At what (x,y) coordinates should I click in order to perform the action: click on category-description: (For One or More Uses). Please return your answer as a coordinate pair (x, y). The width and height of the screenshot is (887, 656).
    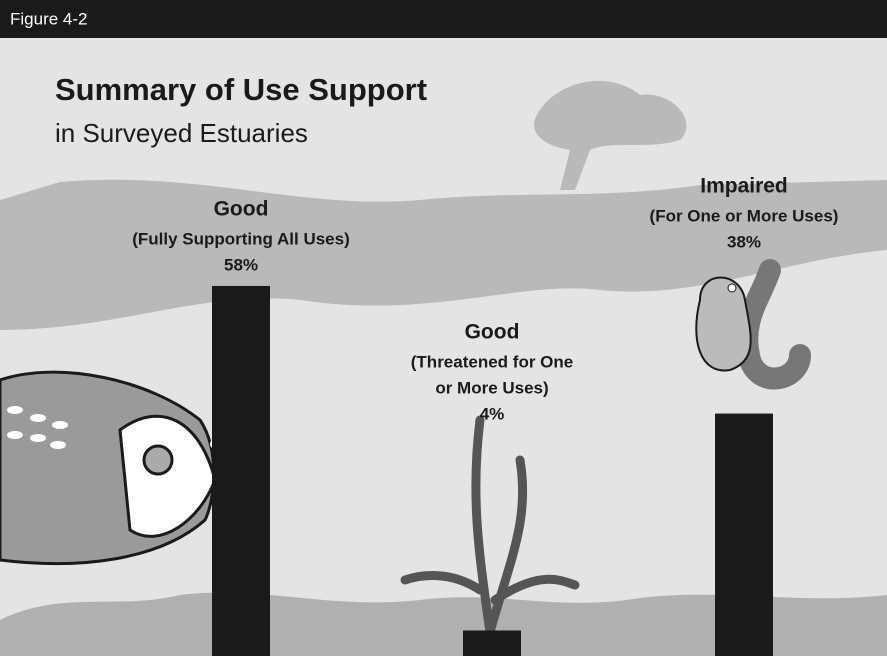
    Looking at the image, I should click on (744, 215).